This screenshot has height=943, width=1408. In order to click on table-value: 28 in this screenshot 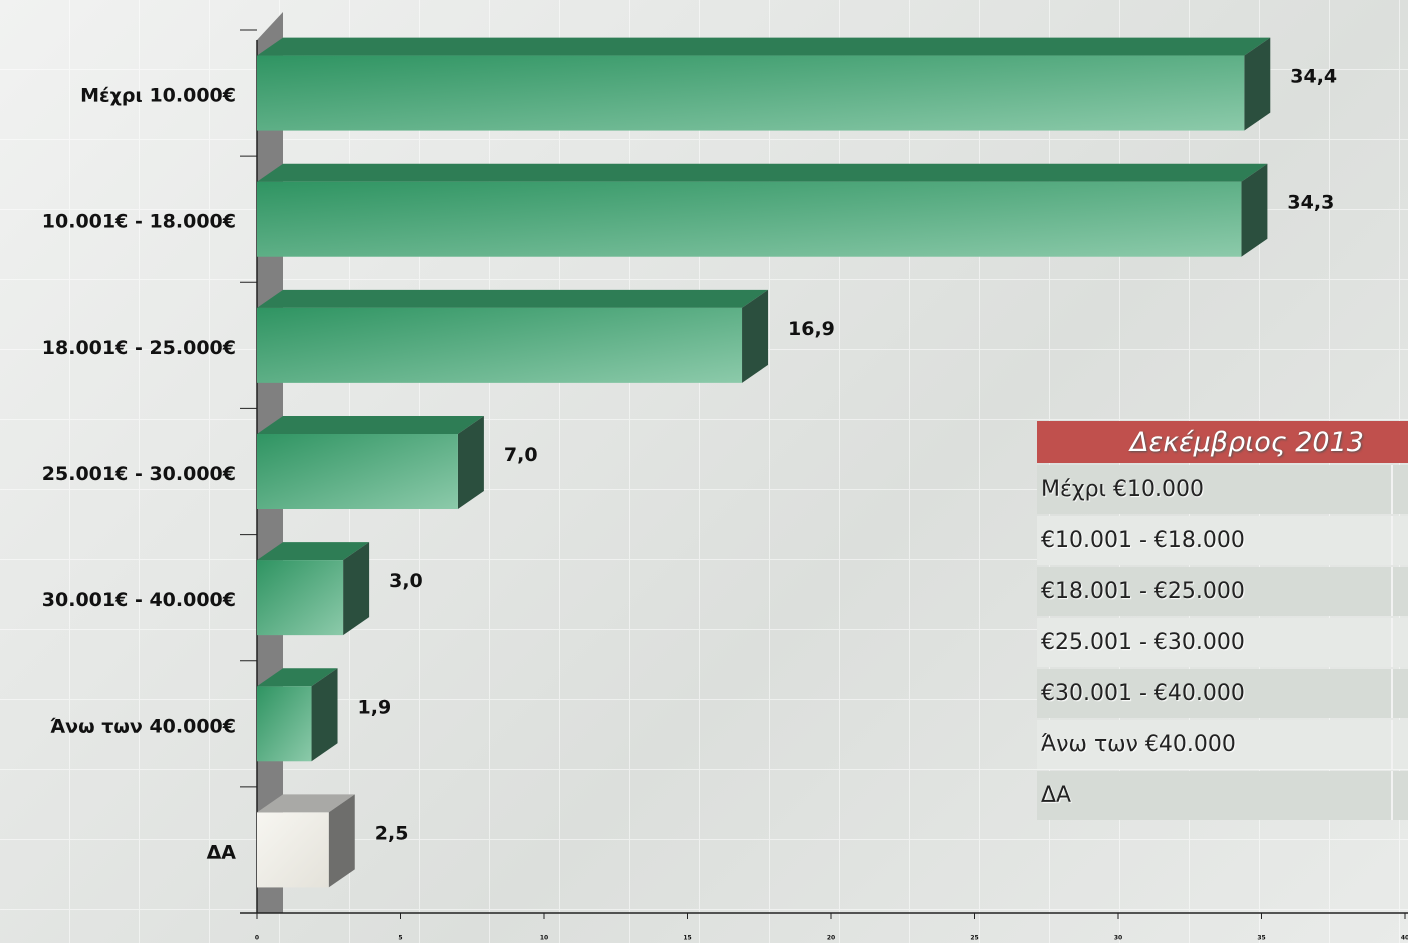, I will do `click(1399, 489)`.